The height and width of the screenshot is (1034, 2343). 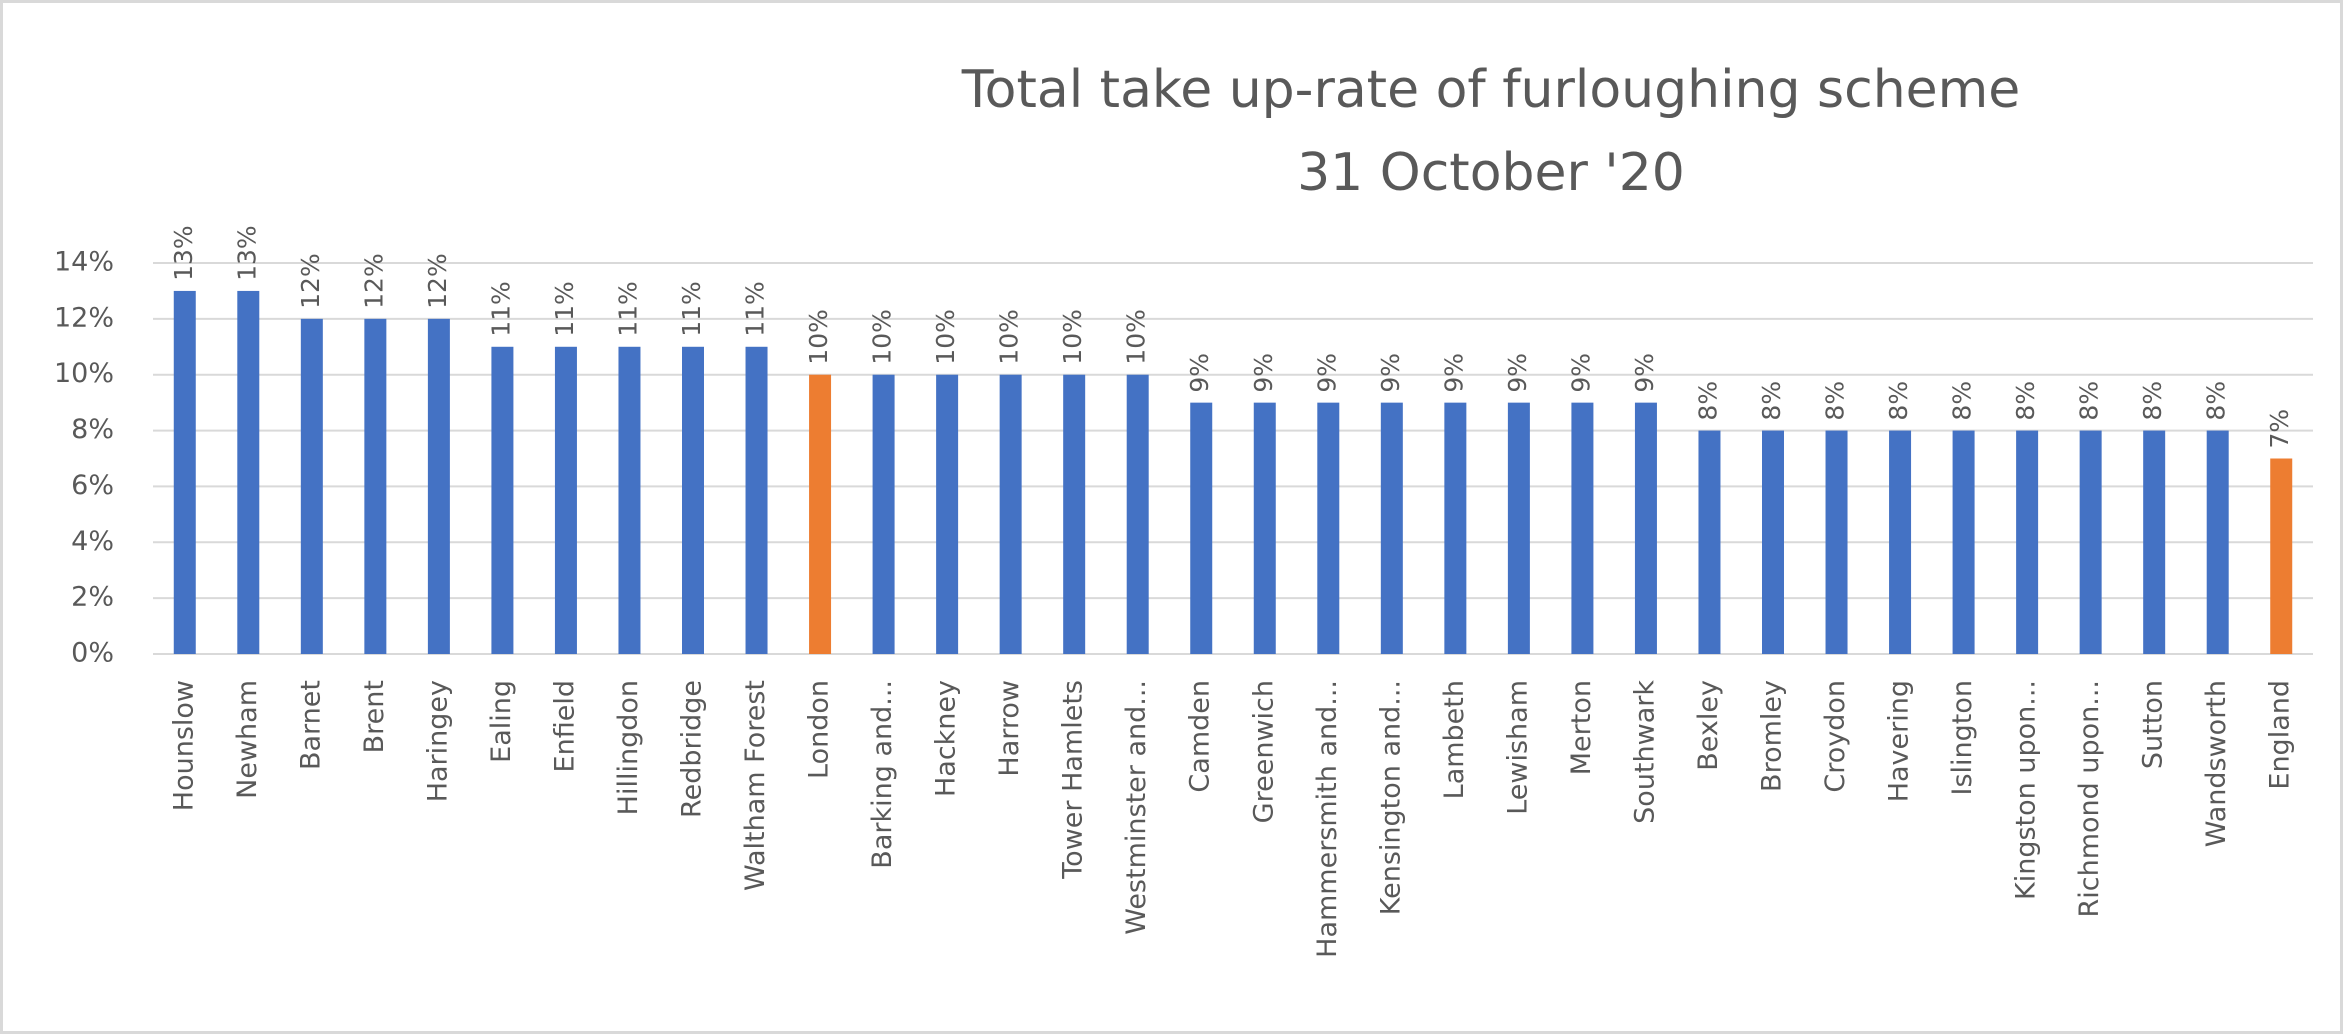 What do you see at coordinates (84, 262) in the screenshot?
I see `y-tick-label: 14%` at bounding box center [84, 262].